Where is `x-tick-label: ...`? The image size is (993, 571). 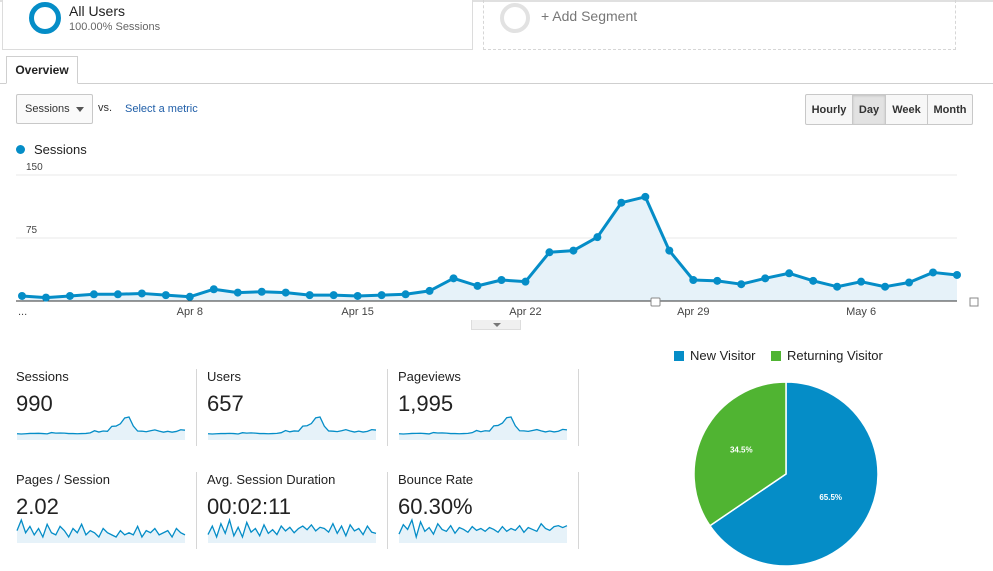
x-tick-label: ... is located at coordinates (22, 312).